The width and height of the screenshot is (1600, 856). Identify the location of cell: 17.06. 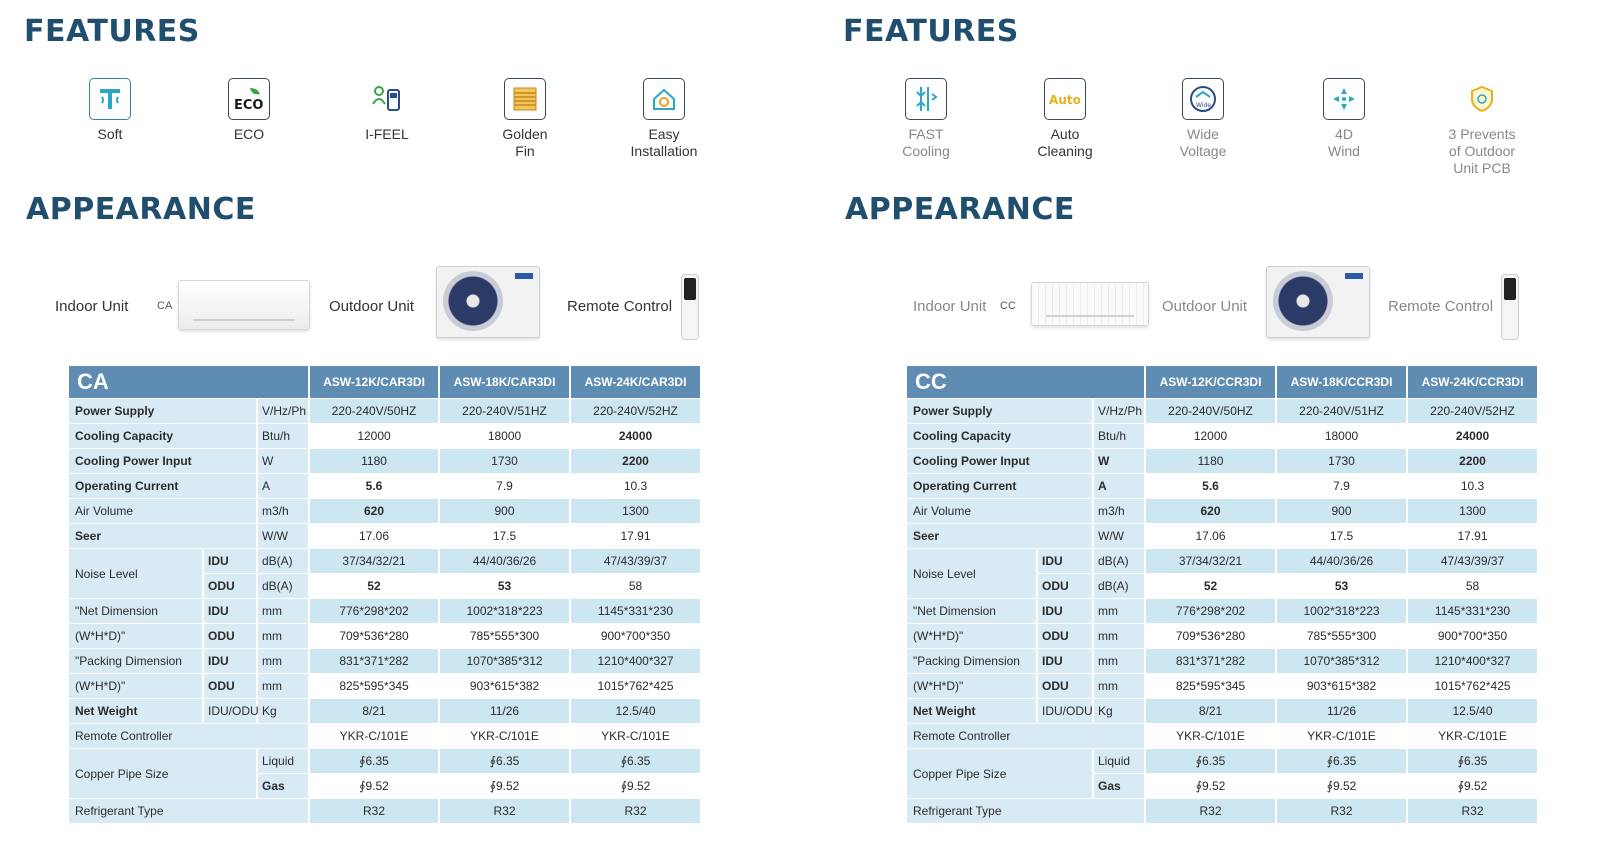
(1211, 536).